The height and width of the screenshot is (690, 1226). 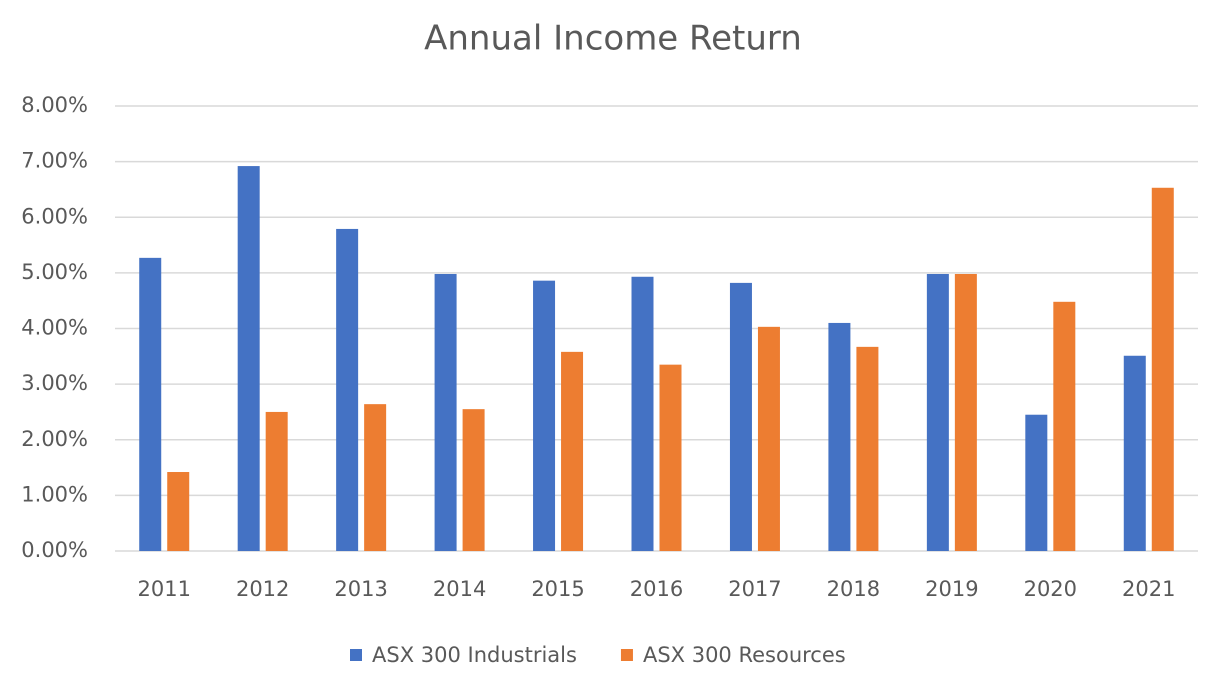 What do you see at coordinates (54, 272) in the screenshot?
I see `y-tick-label: 5.00%` at bounding box center [54, 272].